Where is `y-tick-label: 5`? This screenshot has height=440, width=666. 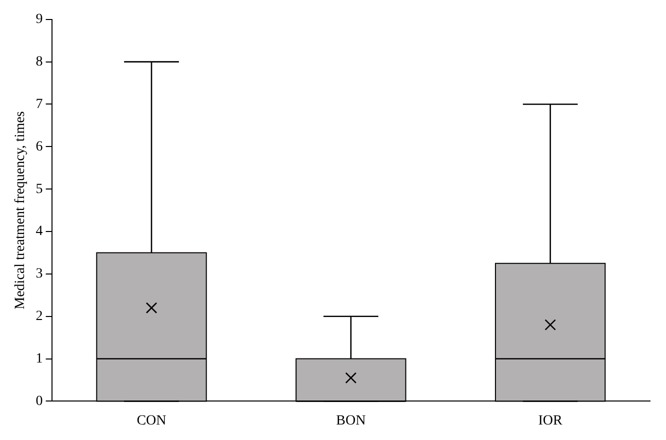 y-tick-label: 5 is located at coordinates (39, 189).